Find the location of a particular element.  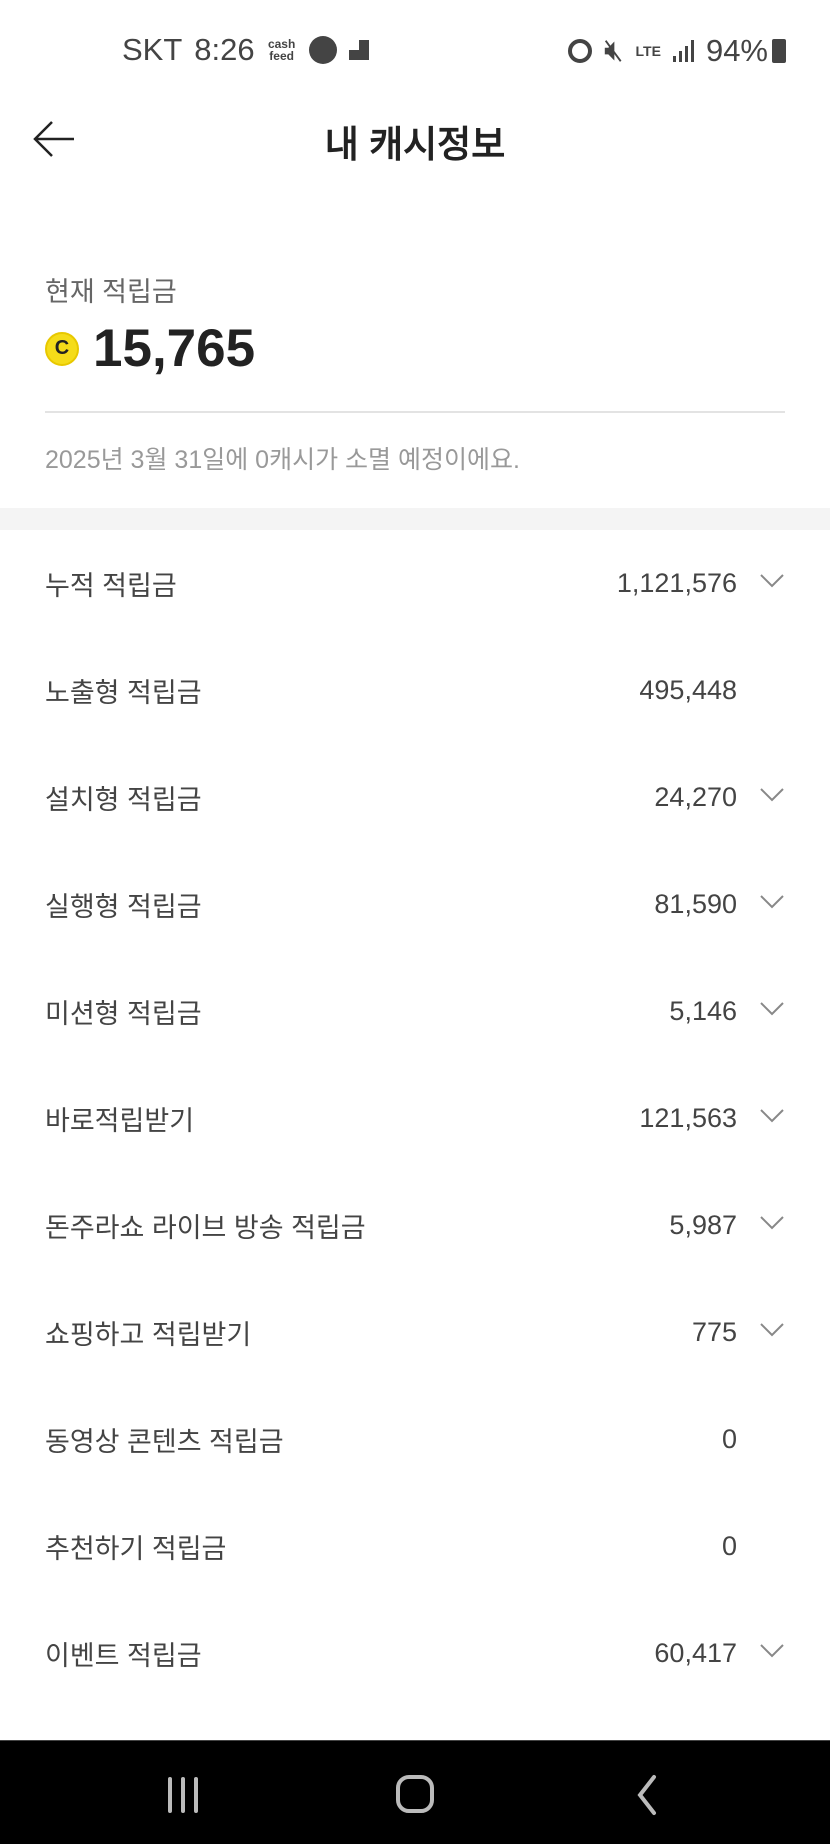

app-header: 내 캐시정보 is located at coordinates (415, 140).